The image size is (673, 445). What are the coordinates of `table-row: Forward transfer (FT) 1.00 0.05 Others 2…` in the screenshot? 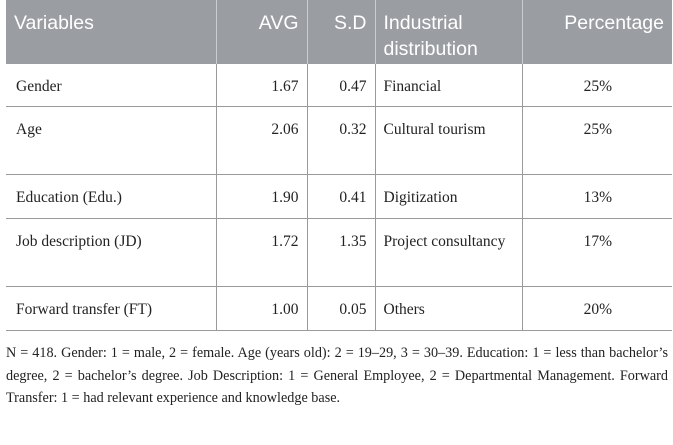 It's located at (339, 308).